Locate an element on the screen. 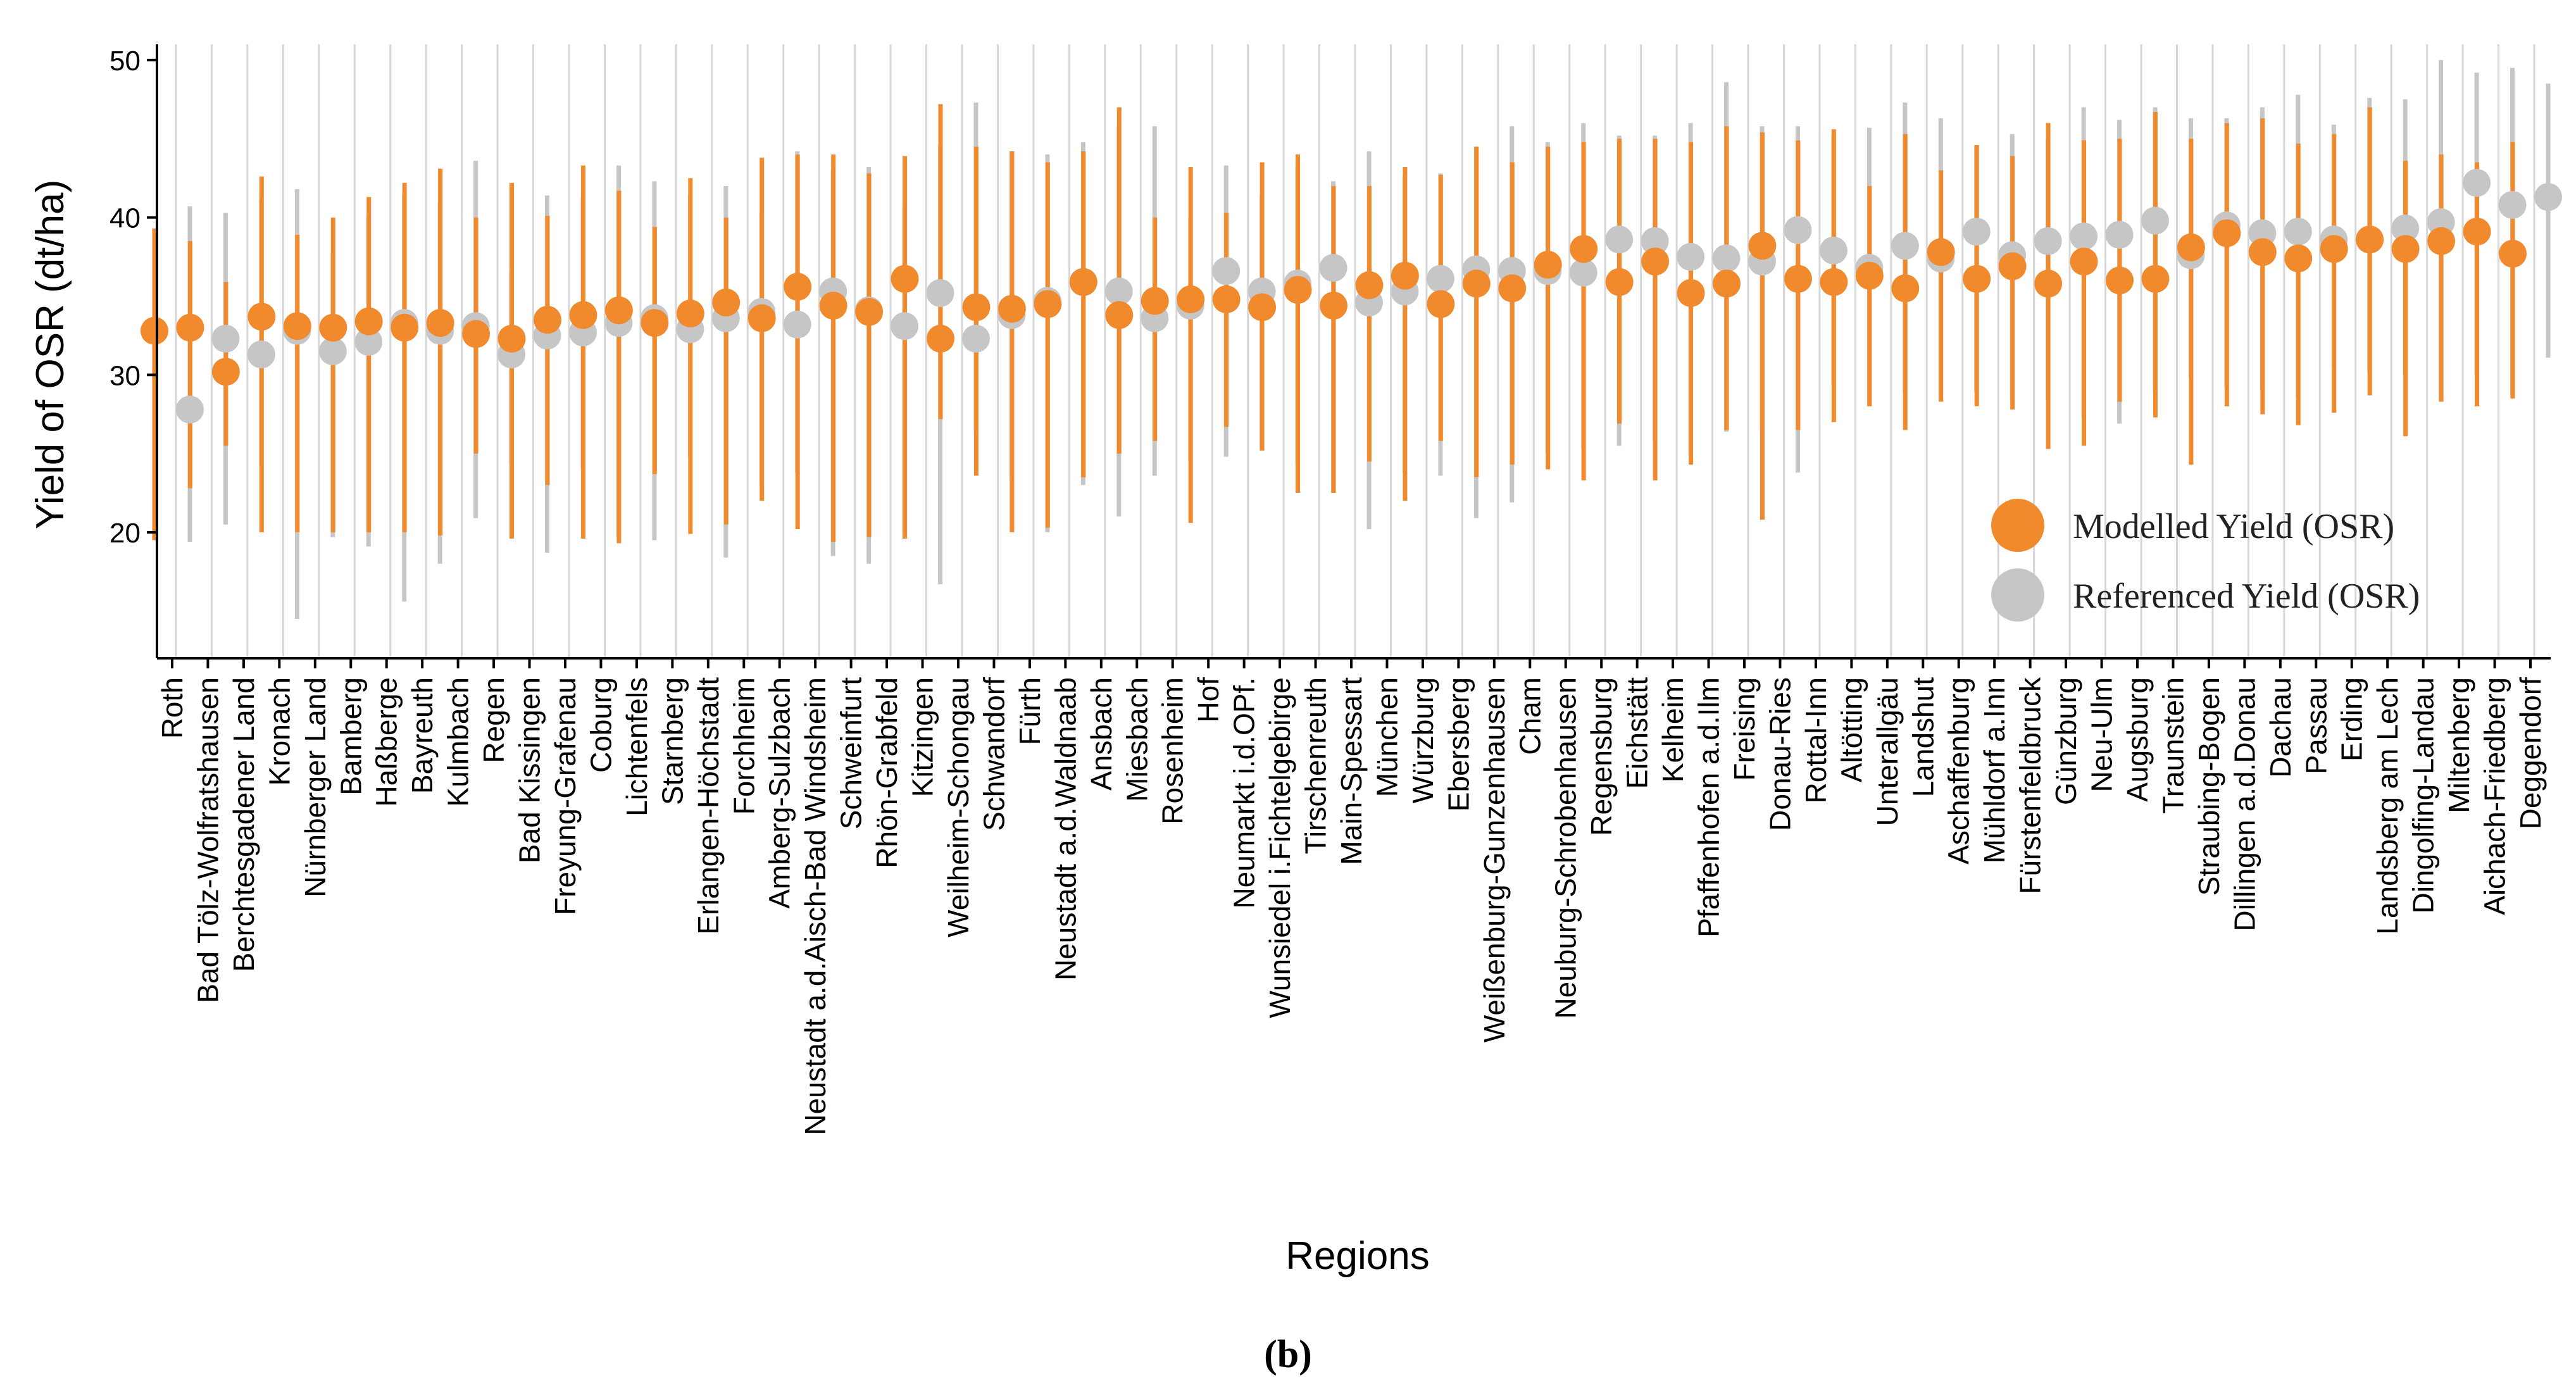 This screenshot has height=1395, width=2576. x-tick-label: Straubing-Bogen is located at coordinates (2208, 786).